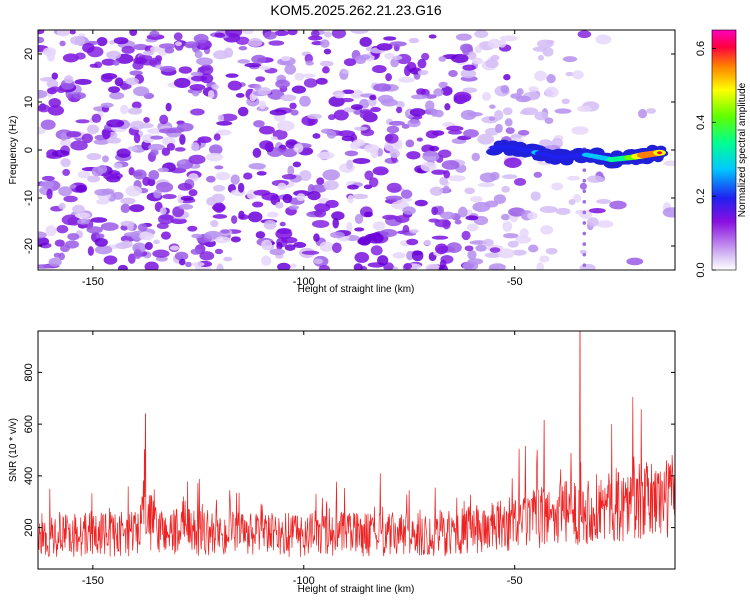 This screenshot has height=600, width=750. I want to click on colorbar-label: Normalized spectral amplitude, so click(742, 149).